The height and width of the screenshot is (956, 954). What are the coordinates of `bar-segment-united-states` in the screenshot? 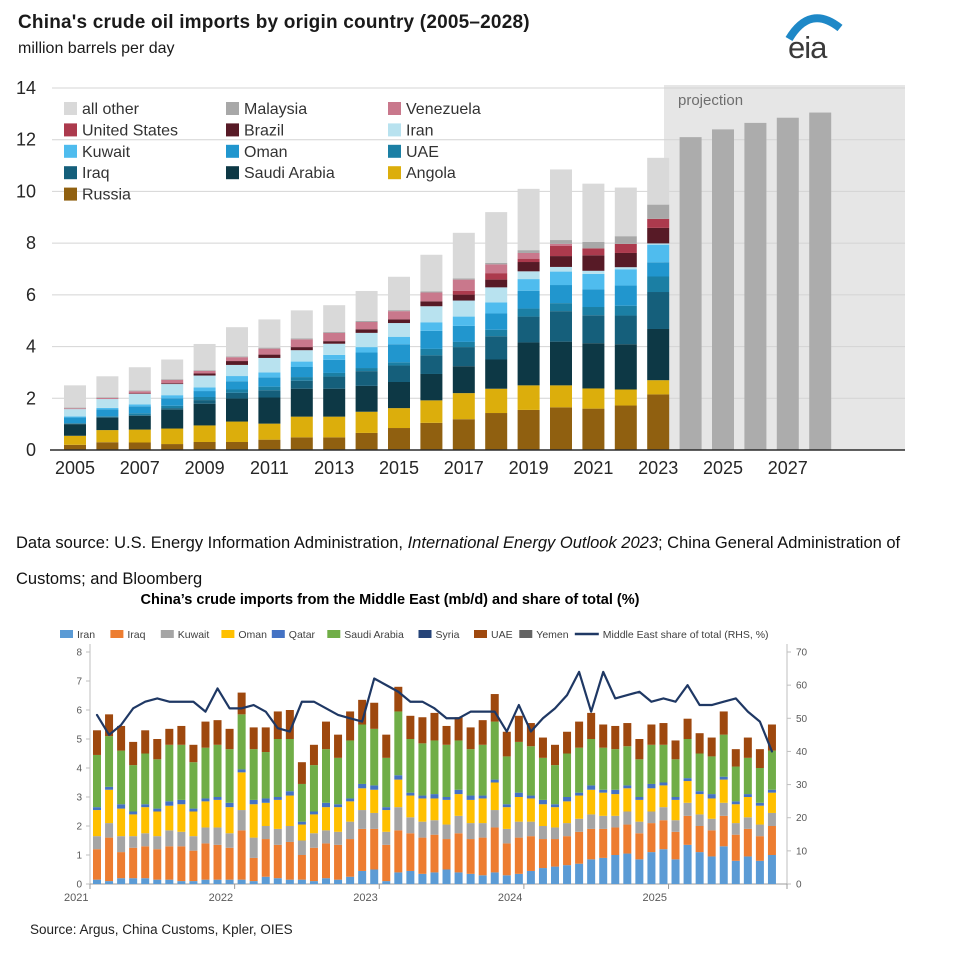 It's located at (561, 251).